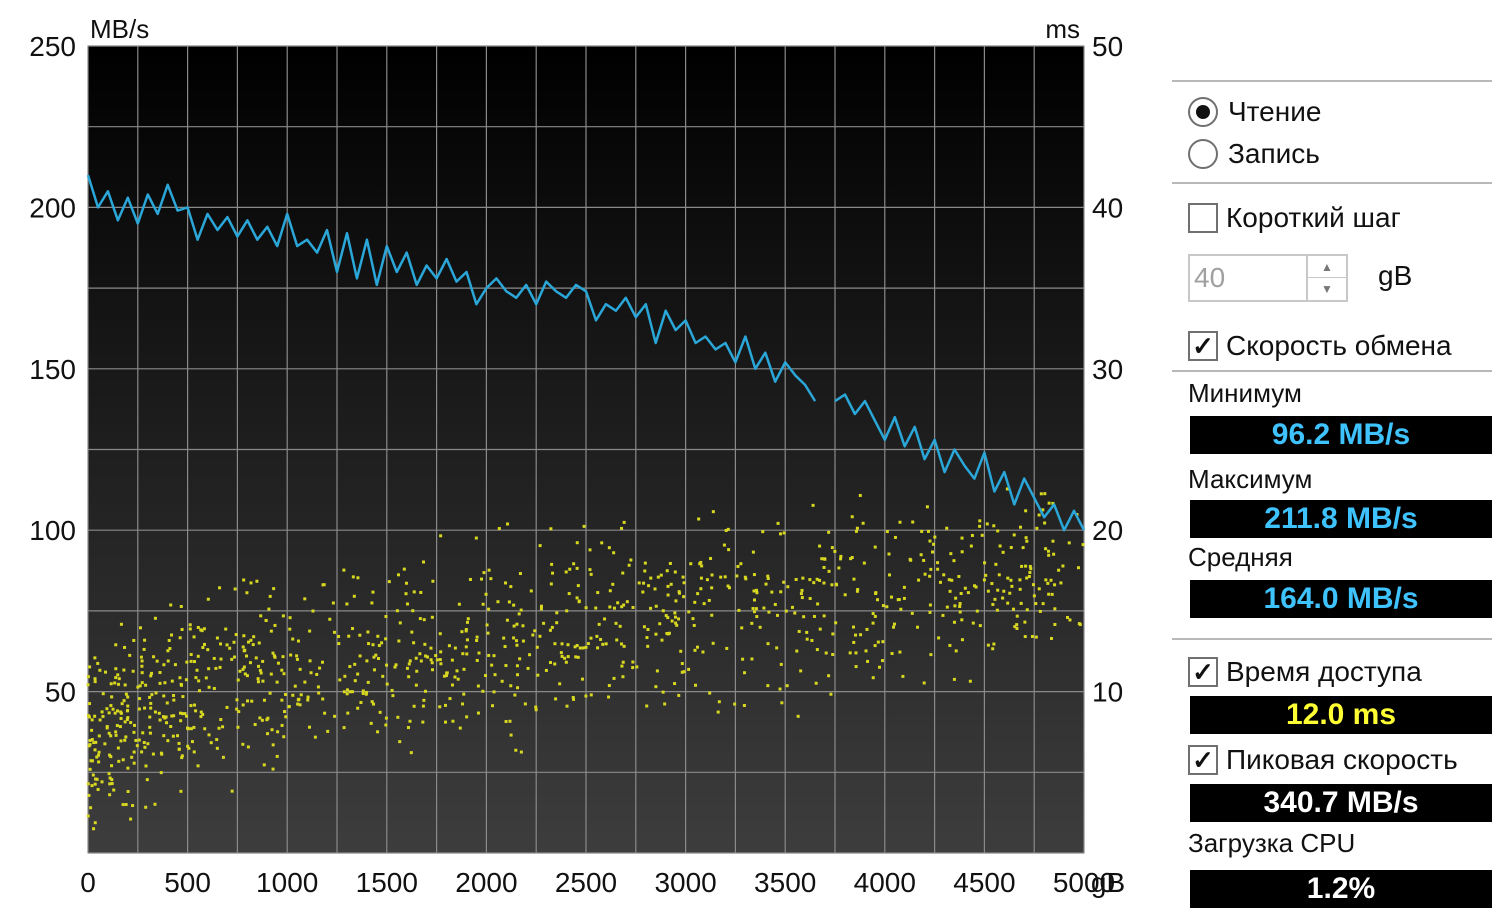 The height and width of the screenshot is (908, 1492). I want to click on spin-down-icon: ▼, so click(1327, 288).